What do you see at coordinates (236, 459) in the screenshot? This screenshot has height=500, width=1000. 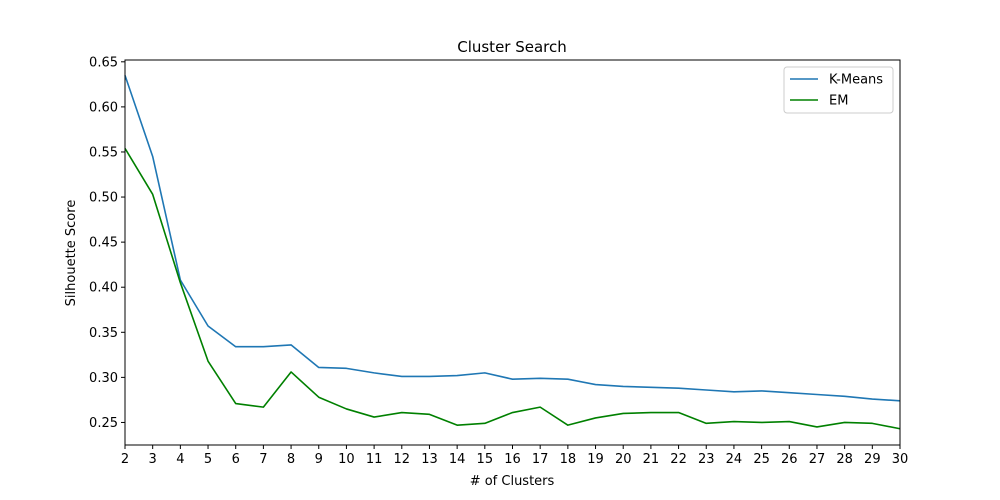 I see `x-tick-label: 6` at bounding box center [236, 459].